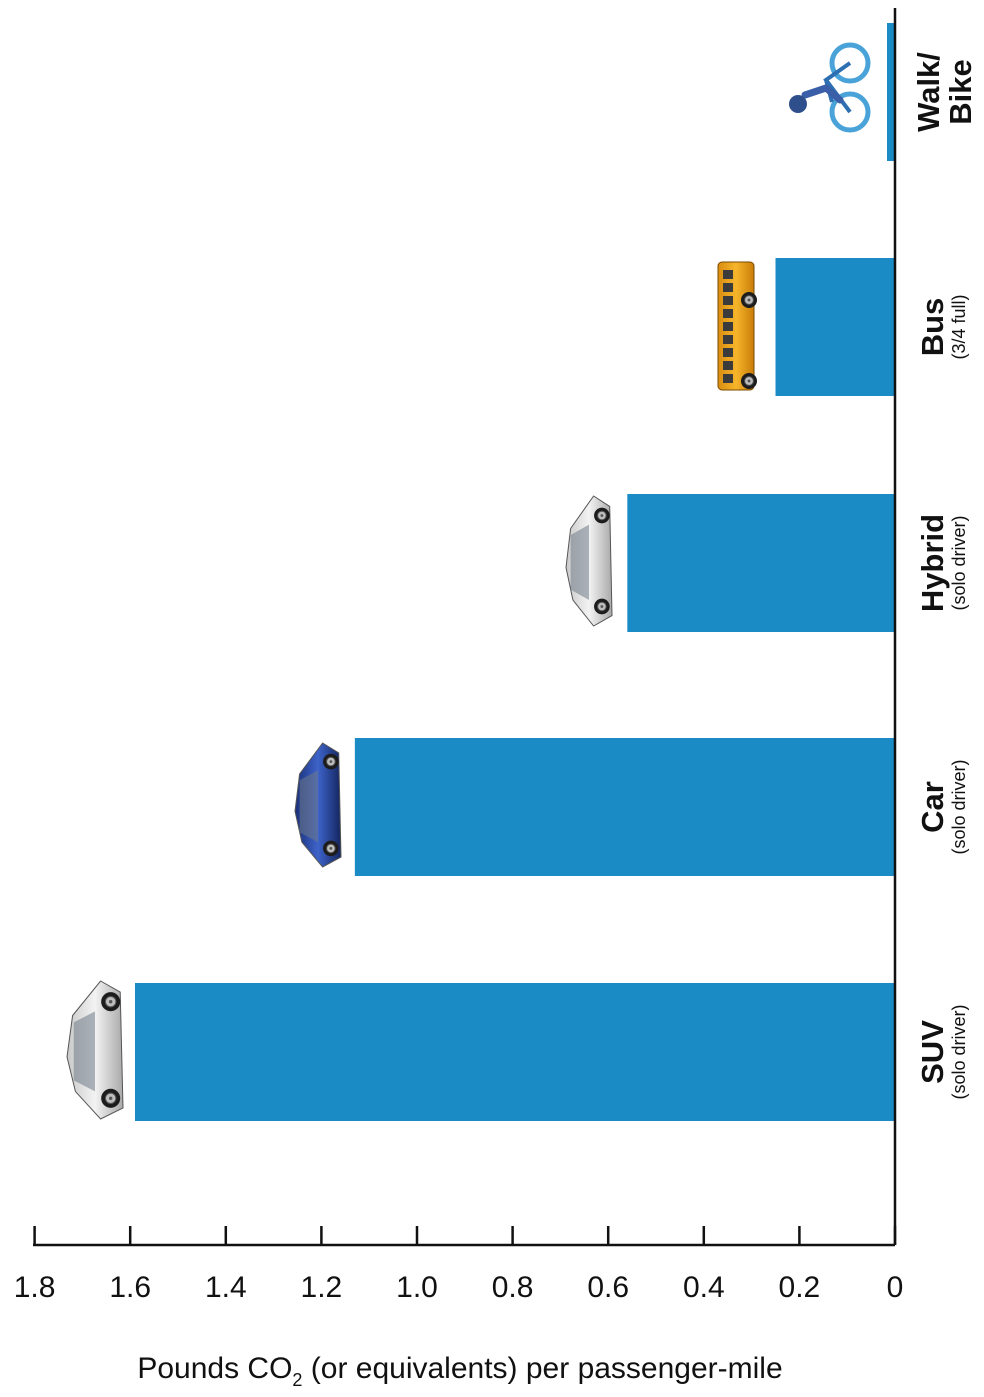 Image resolution: width=984 pixels, height=1397 pixels. Describe the element at coordinates (704, 1287) in the screenshot. I see `x-tick-label: 0.4` at that location.